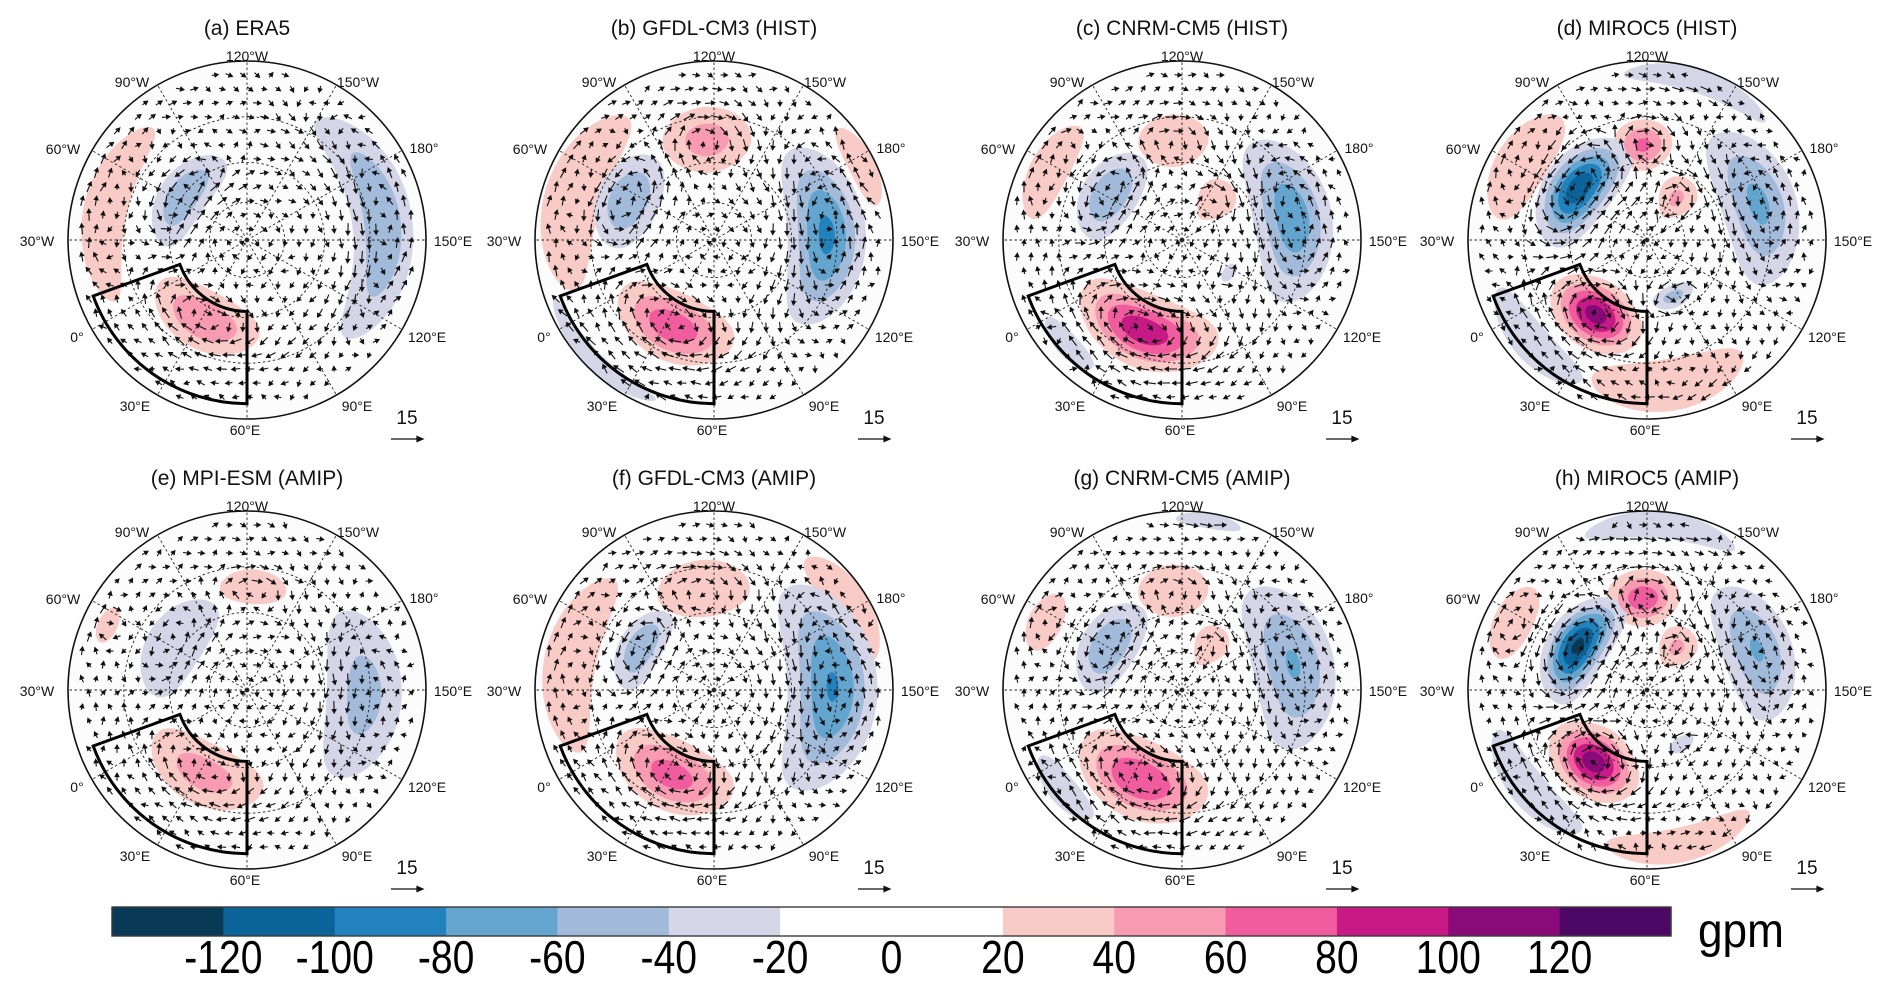 Image resolution: width=1892 pixels, height=993 pixels. I want to click on longitude-label: 90°W, so click(132, 82).